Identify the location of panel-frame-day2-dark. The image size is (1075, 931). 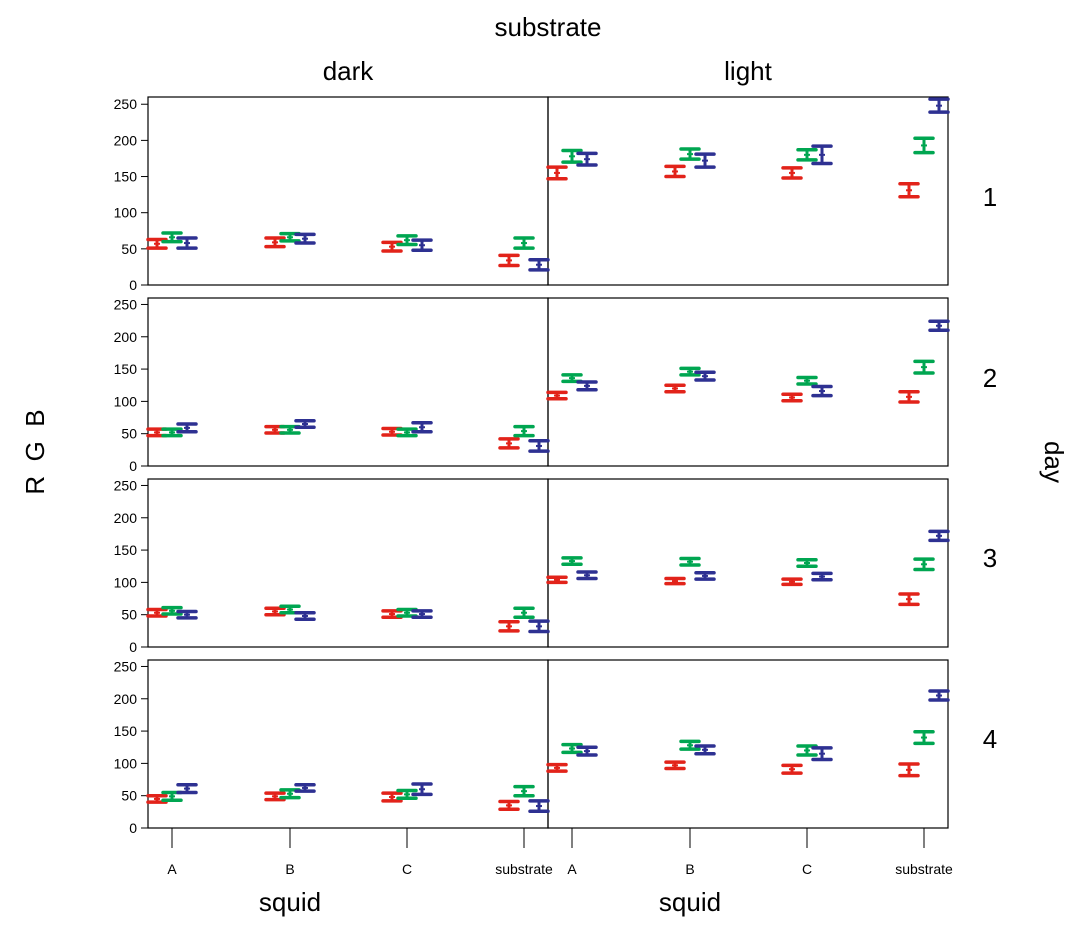
(348, 382).